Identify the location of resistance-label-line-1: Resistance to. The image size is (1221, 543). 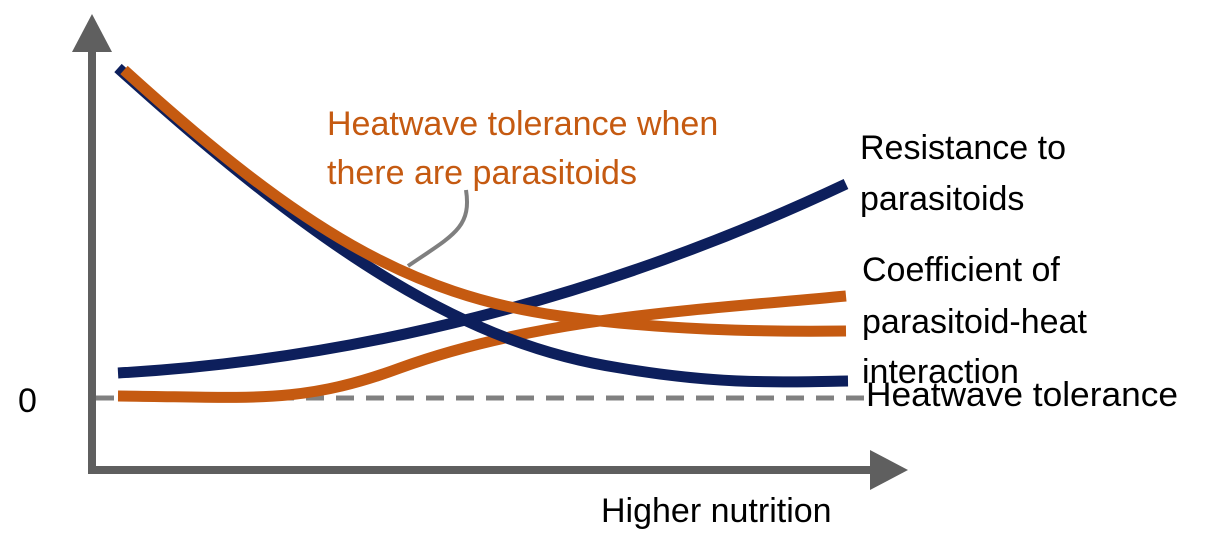
(963, 148).